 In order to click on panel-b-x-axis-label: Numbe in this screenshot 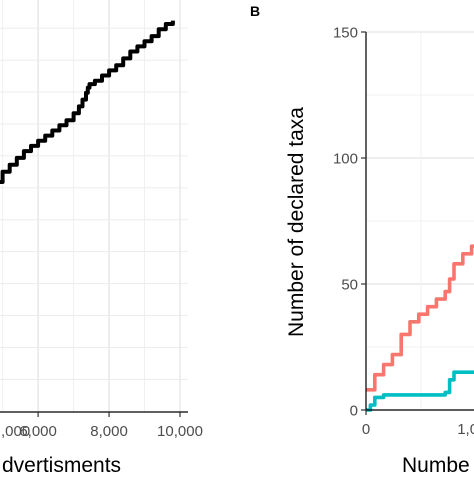, I will do `click(436, 464)`.